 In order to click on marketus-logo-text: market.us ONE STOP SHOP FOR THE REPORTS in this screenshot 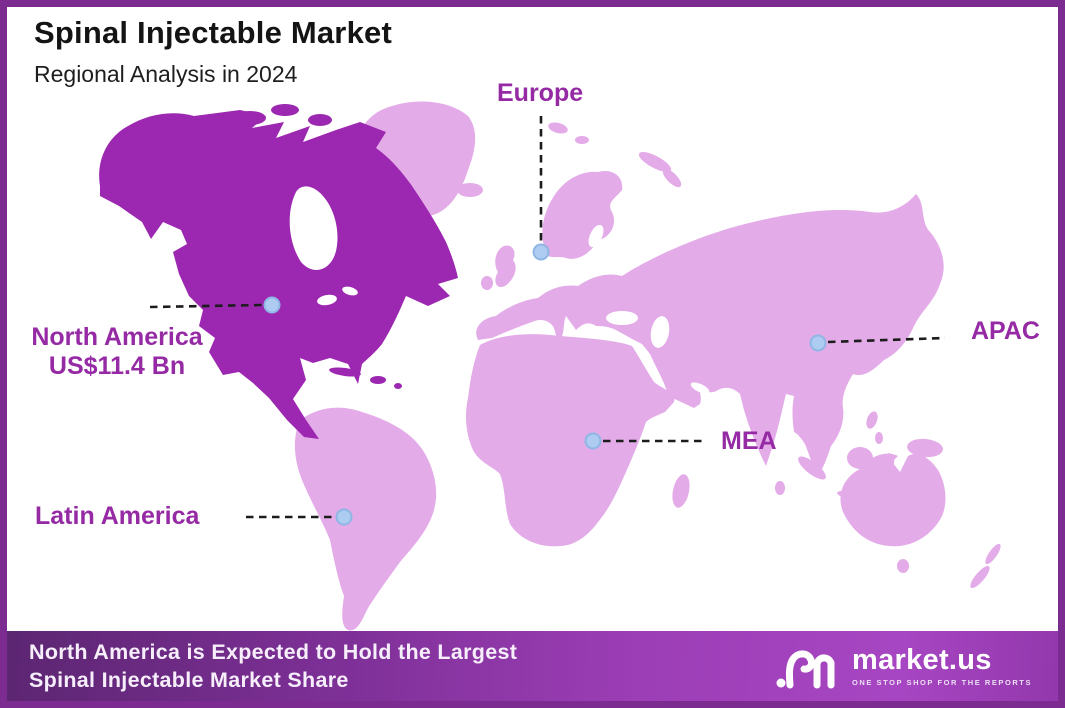, I will do `click(942, 665)`.